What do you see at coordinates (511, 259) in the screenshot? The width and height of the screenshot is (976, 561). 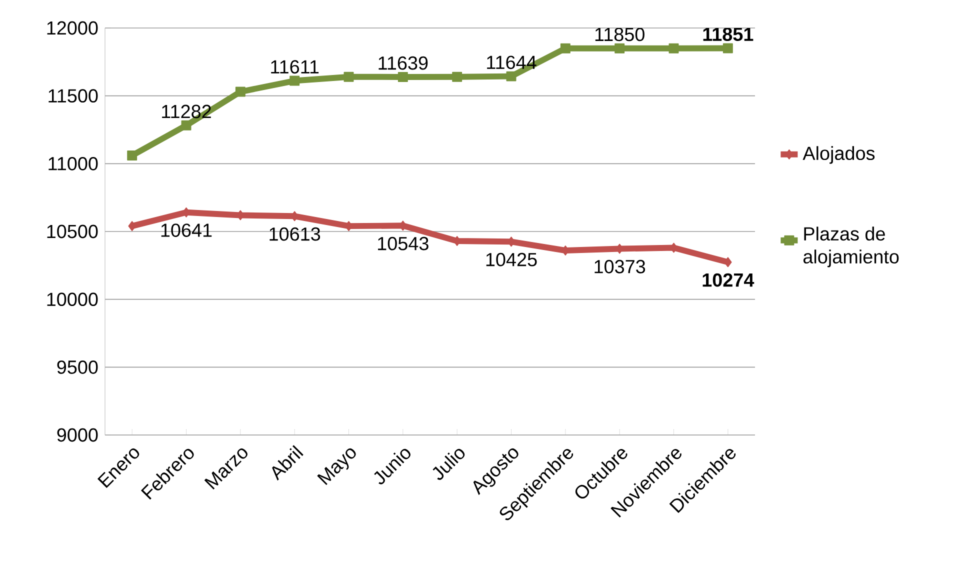 I see `data-label: 10425` at bounding box center [511, 259].